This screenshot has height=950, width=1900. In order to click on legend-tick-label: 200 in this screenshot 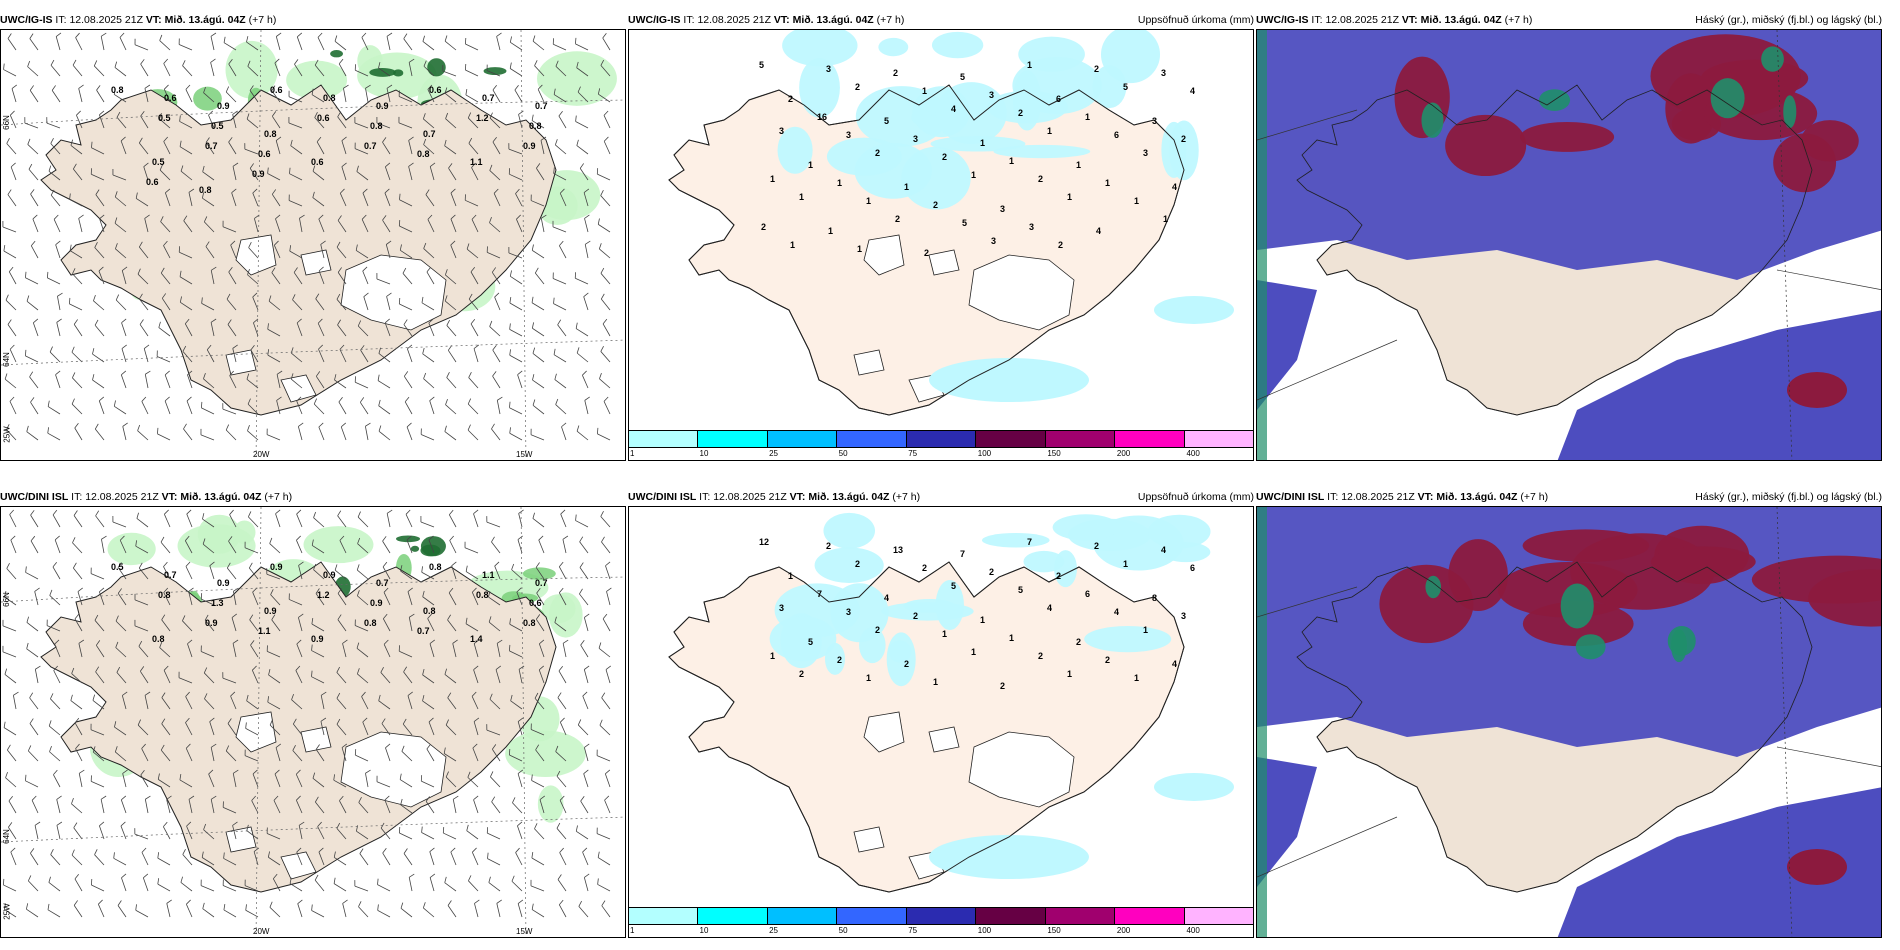, I will do `click(1123, 453)`.